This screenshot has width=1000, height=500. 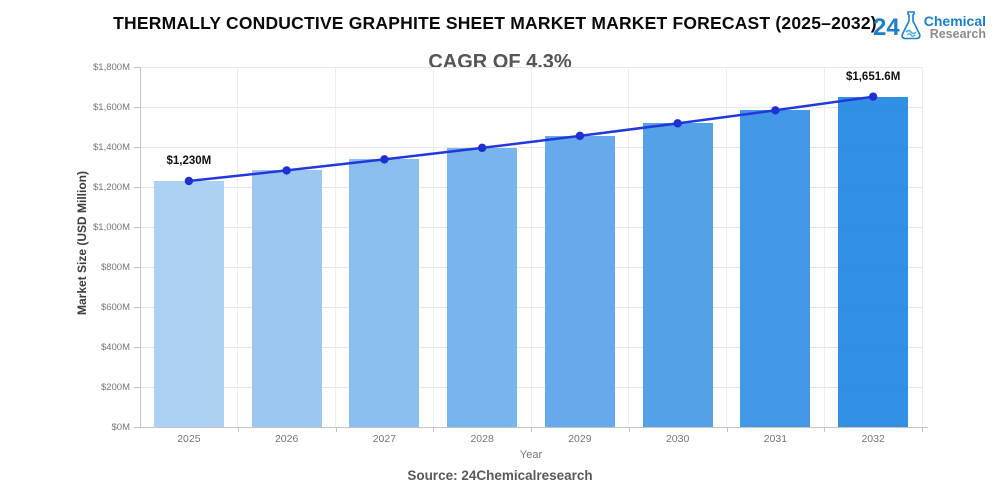 I want to click on x-tick-label: 2032, so click(x=873, y=439).